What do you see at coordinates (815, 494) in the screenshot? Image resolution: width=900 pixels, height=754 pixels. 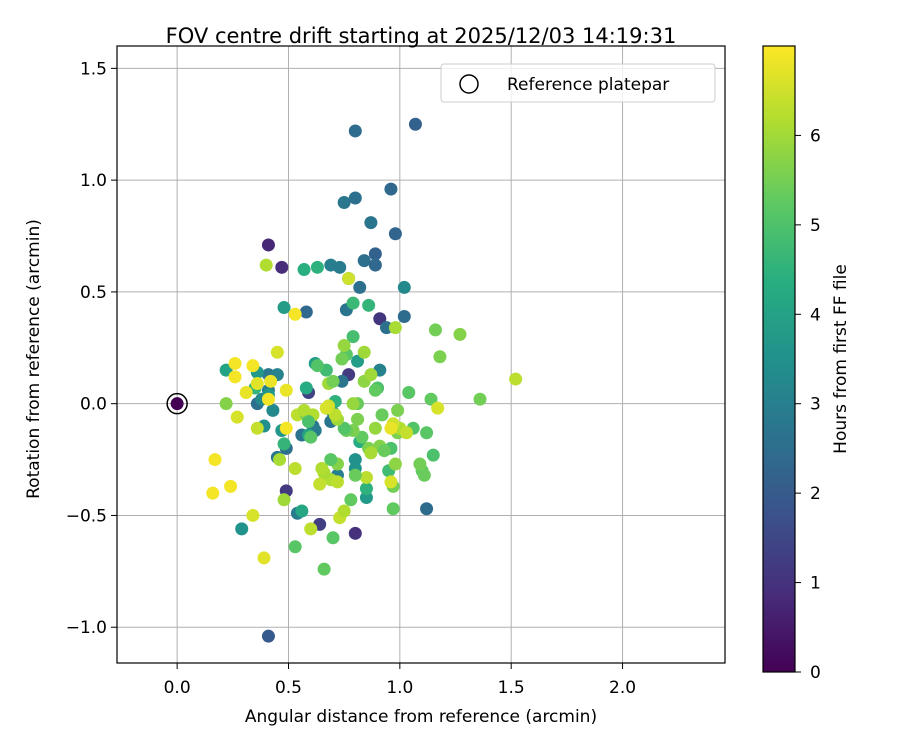 I see `colorbar-tick-label: 2` at bounding box center [815, 494].